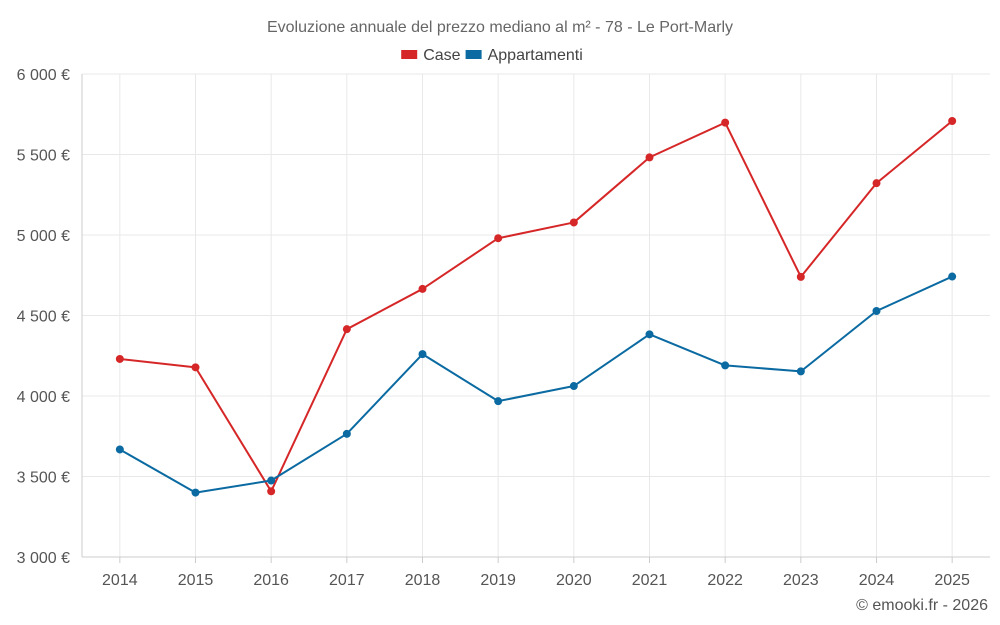  I want to click on x-tick-label: 2018, so click(423, 580).